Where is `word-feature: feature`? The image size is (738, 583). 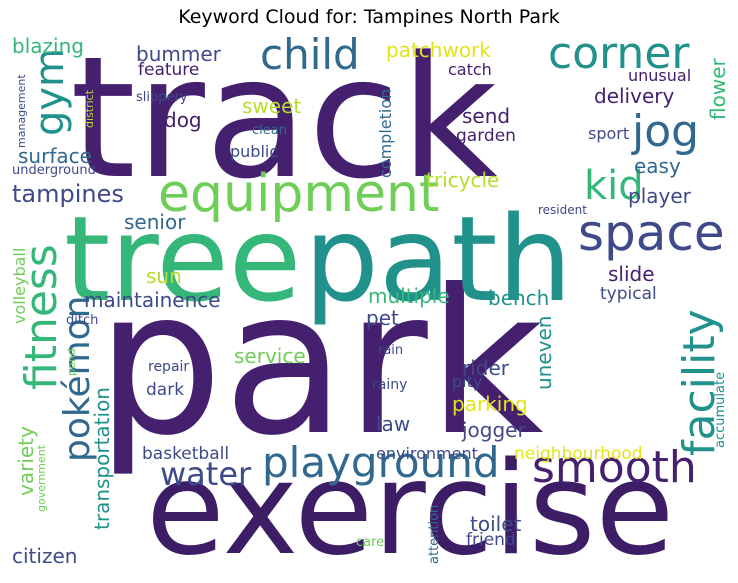
word-feature: feature is located at coordinates (169, 70).